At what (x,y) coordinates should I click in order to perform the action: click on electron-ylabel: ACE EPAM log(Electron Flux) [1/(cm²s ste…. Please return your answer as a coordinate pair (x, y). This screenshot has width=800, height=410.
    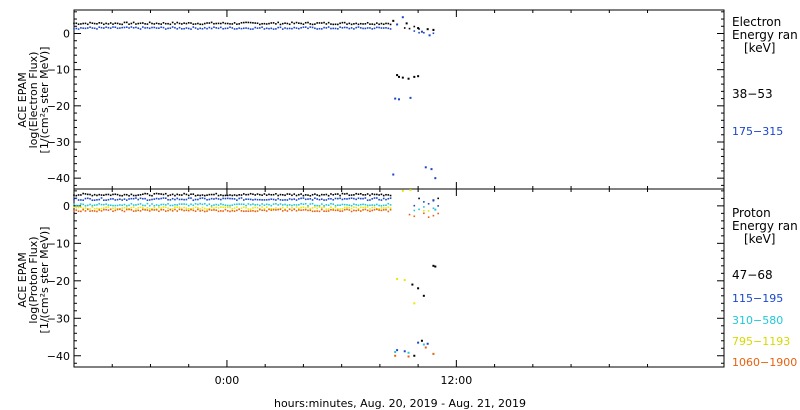
    Looking at the image, I should click on (33, 100).